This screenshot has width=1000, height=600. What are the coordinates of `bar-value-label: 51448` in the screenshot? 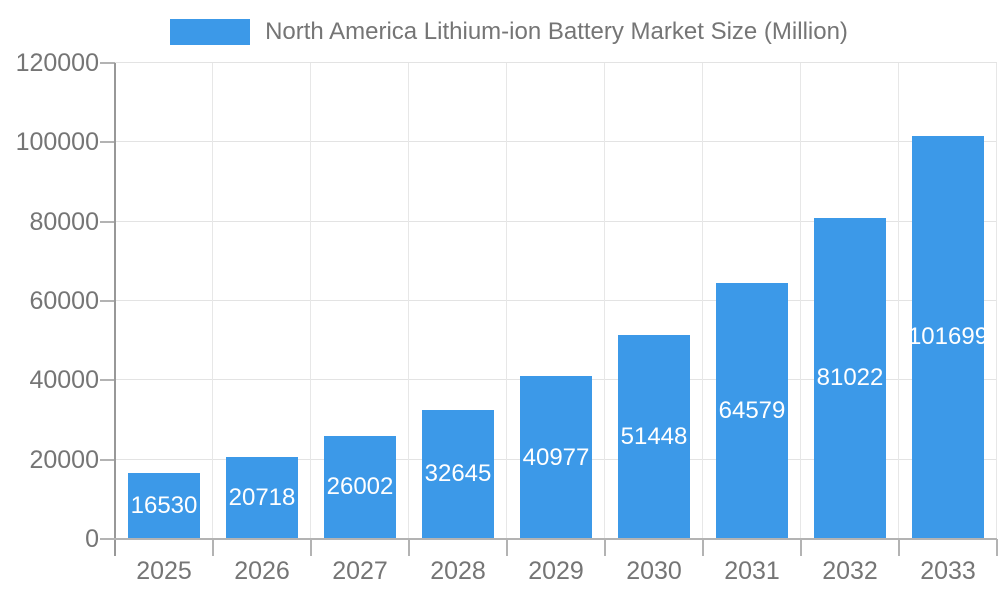 It's located at (654, 436).